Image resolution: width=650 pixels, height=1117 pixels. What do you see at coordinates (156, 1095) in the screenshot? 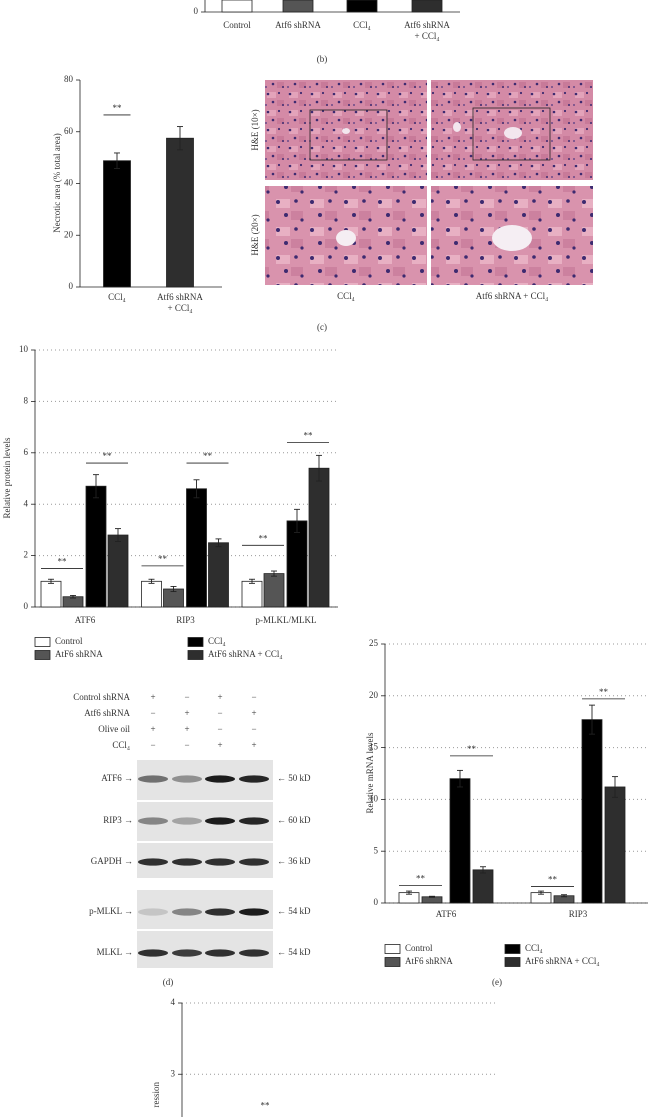
I see `y-axis-label: ression` at bounding box center [156, 1095].